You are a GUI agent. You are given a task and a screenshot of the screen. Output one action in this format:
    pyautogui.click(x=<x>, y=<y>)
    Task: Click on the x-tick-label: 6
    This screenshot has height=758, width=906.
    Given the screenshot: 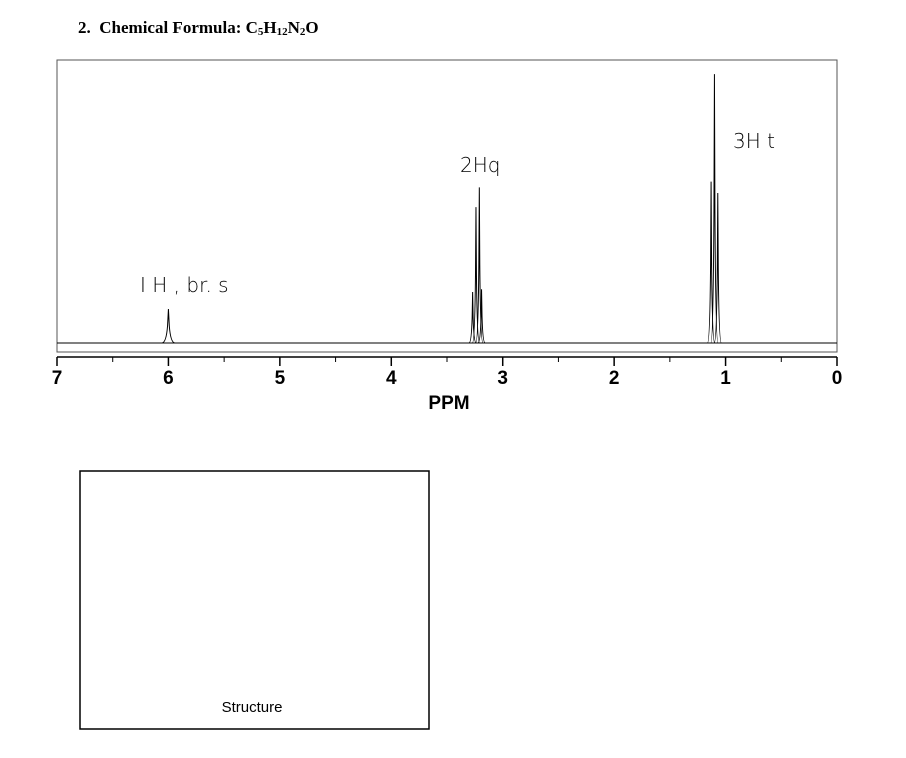 What is the action you would take?
    pyautogui.click(x=168, y=378)
    